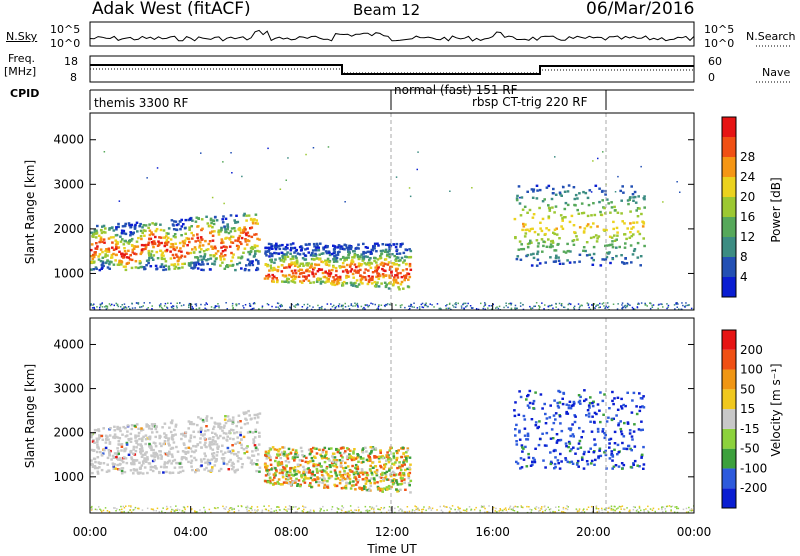  Describe the element at coordinates (90, 532) in the screenshot. I see `x-tick-label: 00:00` at that location.